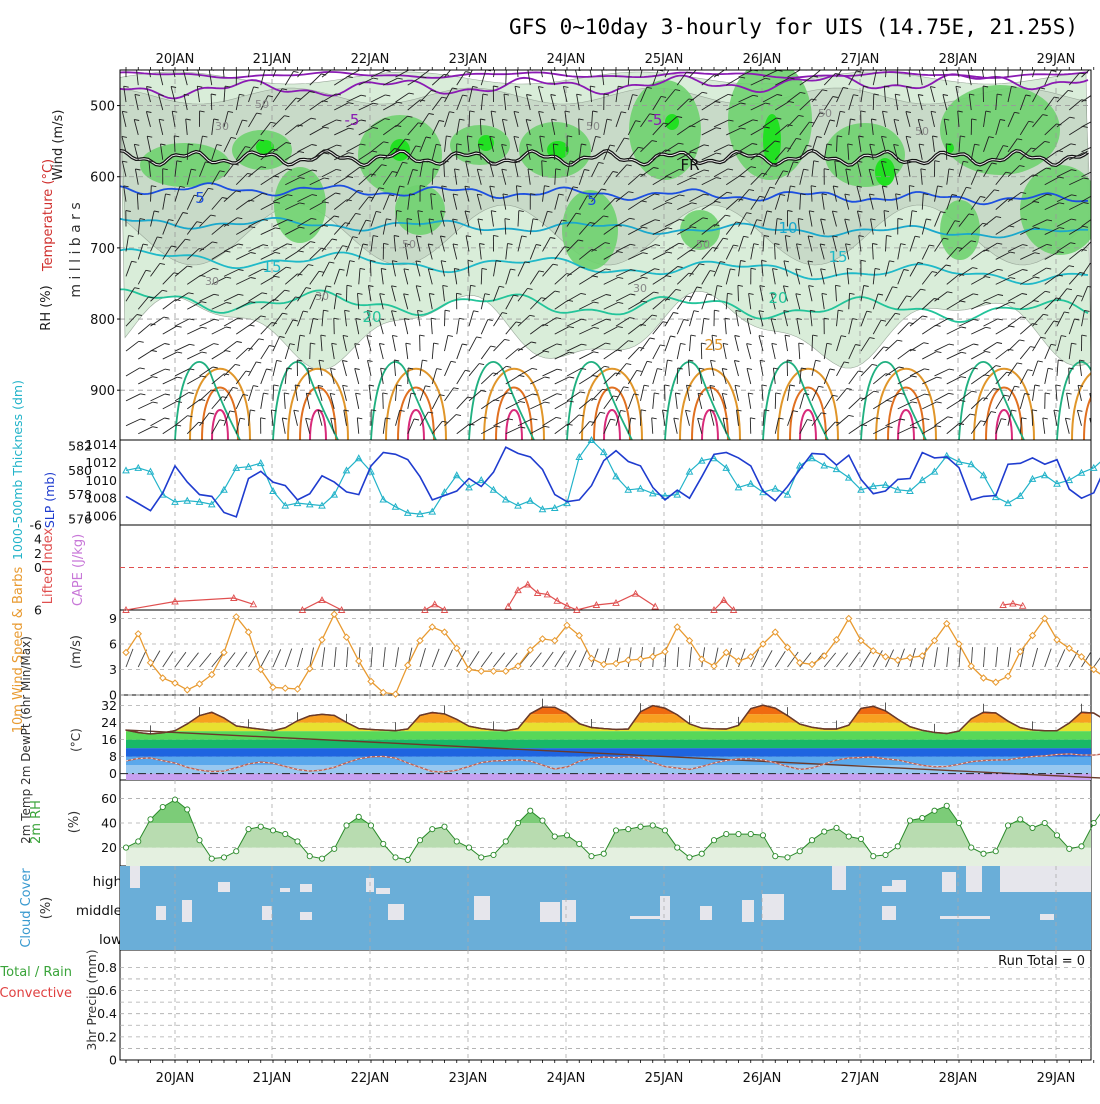 The width and height of the screenshot is (1100, 1104). What do you see at coordinates (102, 107) in the screenshot?
I see `ua-ytick-label: 500` at bounding box center [102, 107].